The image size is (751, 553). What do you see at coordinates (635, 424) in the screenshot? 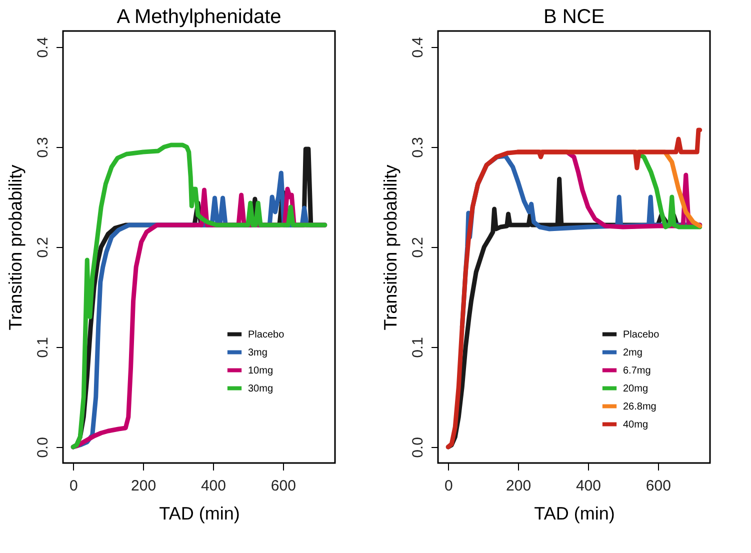
I see `legend-label: 40mg` at bounding box center [635, 424].